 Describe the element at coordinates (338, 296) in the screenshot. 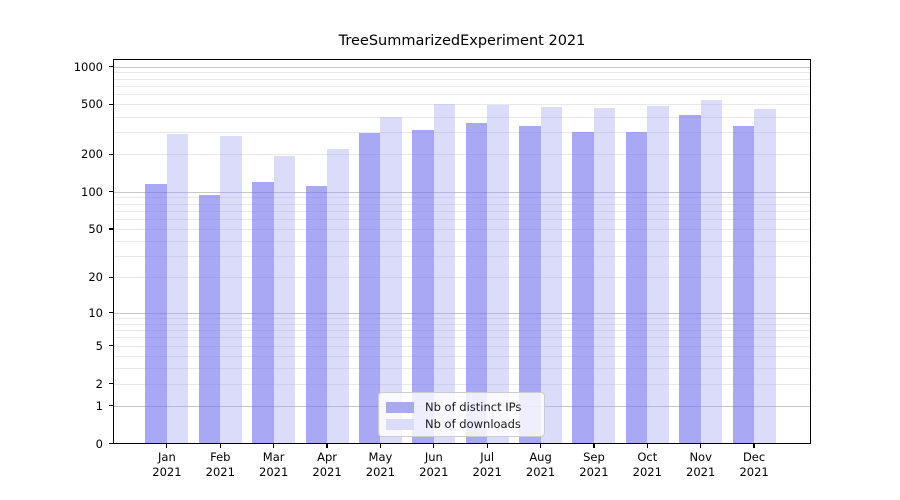

I see `bar-downloads-apr` at that location.